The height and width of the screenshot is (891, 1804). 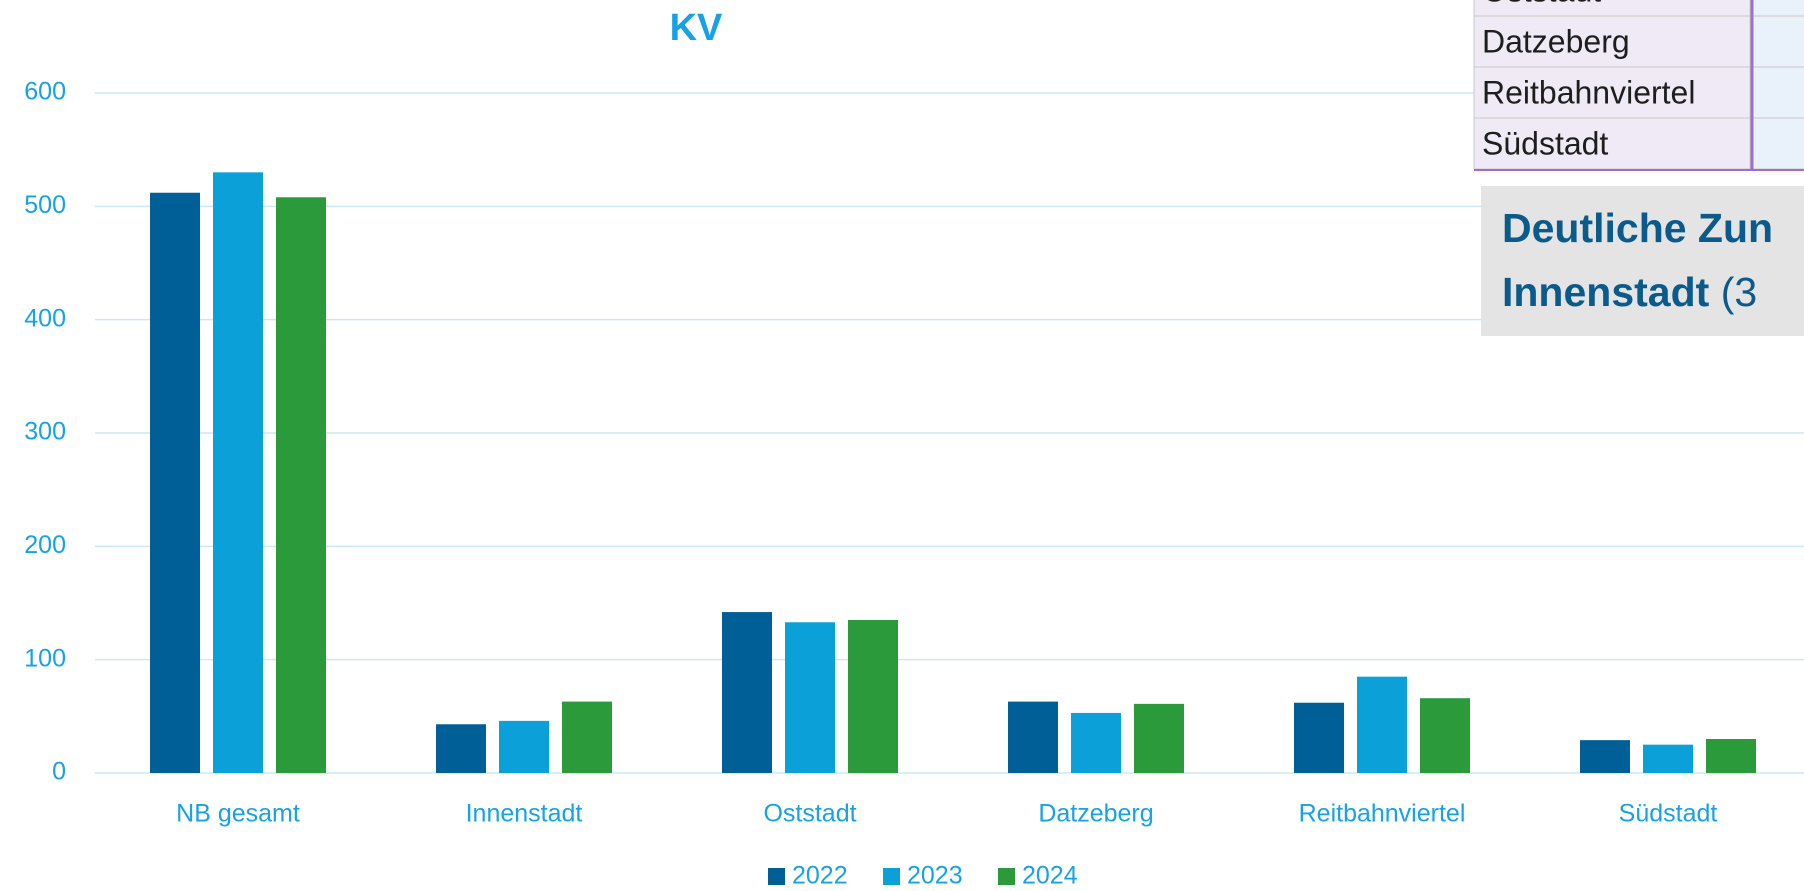 I want to click on callout-rest: (3, so click(x=1739, y=292).